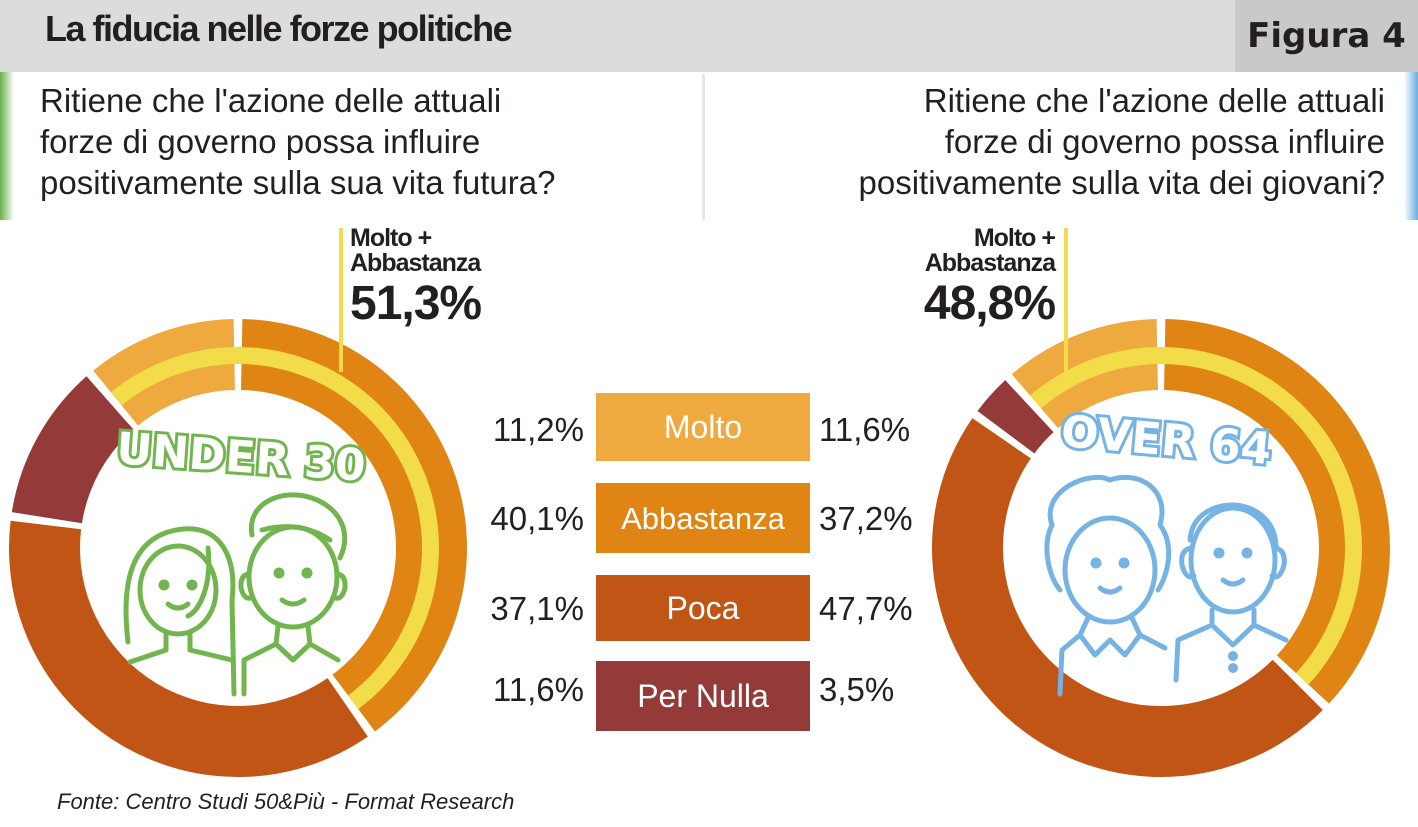  What do you see at coordinates (7, 146) in the screenshot?
I see `question-accent-left` at bounding box center [7, 146].